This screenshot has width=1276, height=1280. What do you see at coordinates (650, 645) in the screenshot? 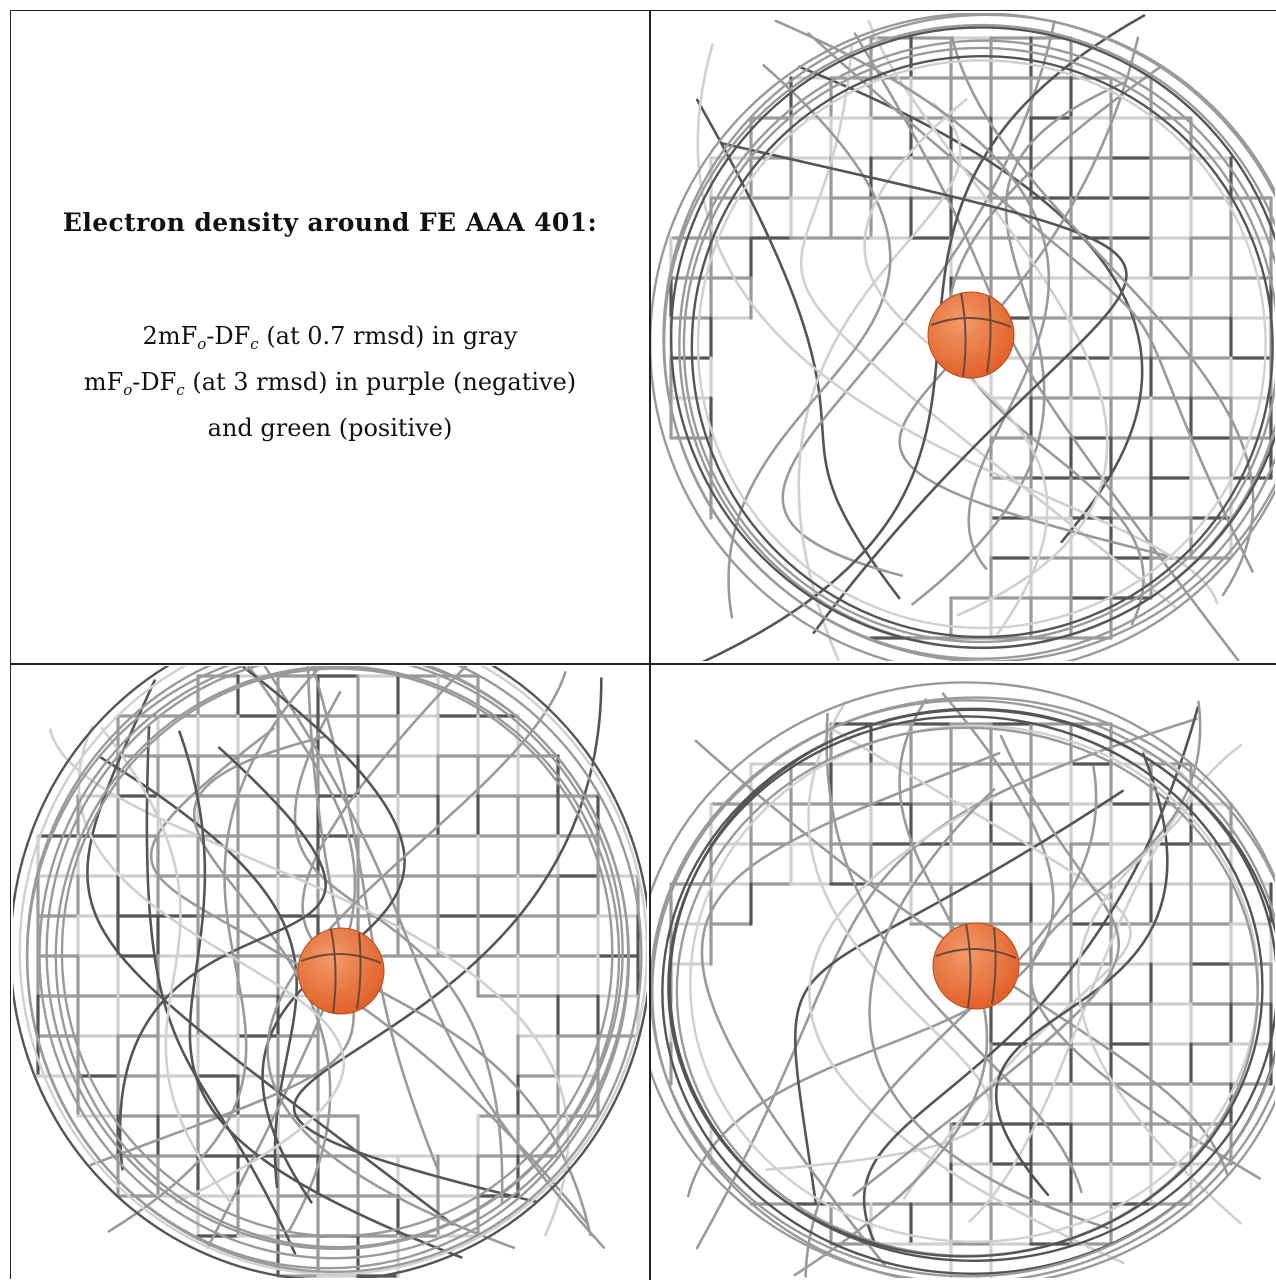
I see `vertical-divider` at bounding box center [650, 645].